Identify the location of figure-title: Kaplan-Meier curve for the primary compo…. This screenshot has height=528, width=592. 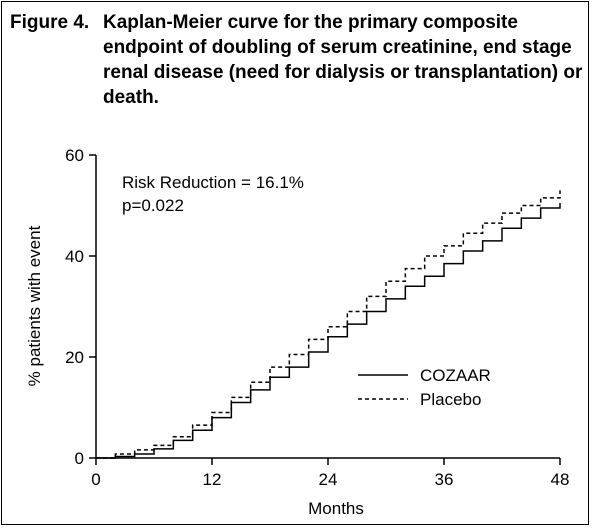
(343, 60).